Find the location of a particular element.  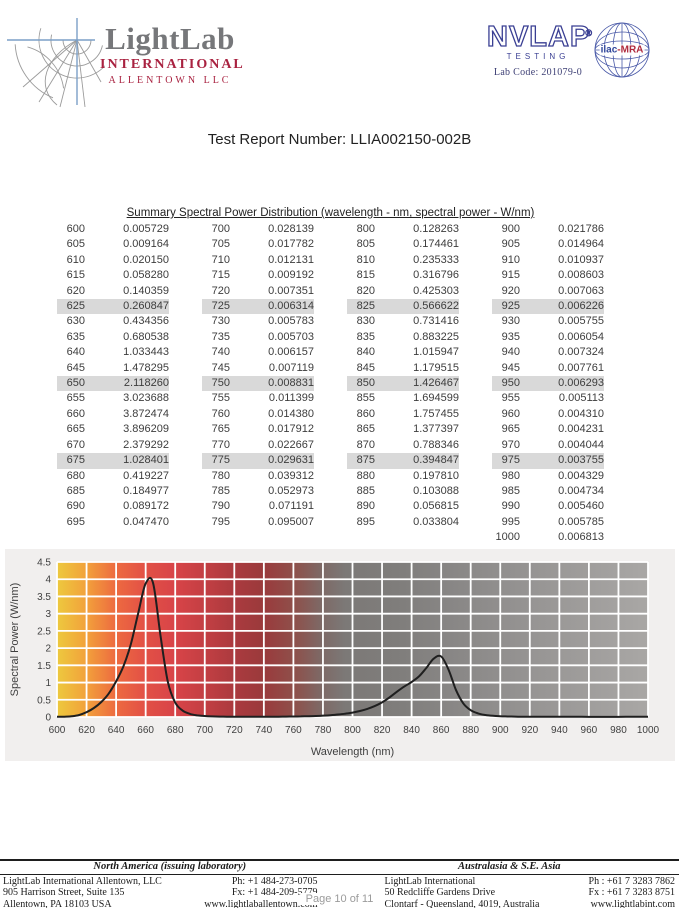

wavelength-cell: 885 is located at coordinates (365, 490).